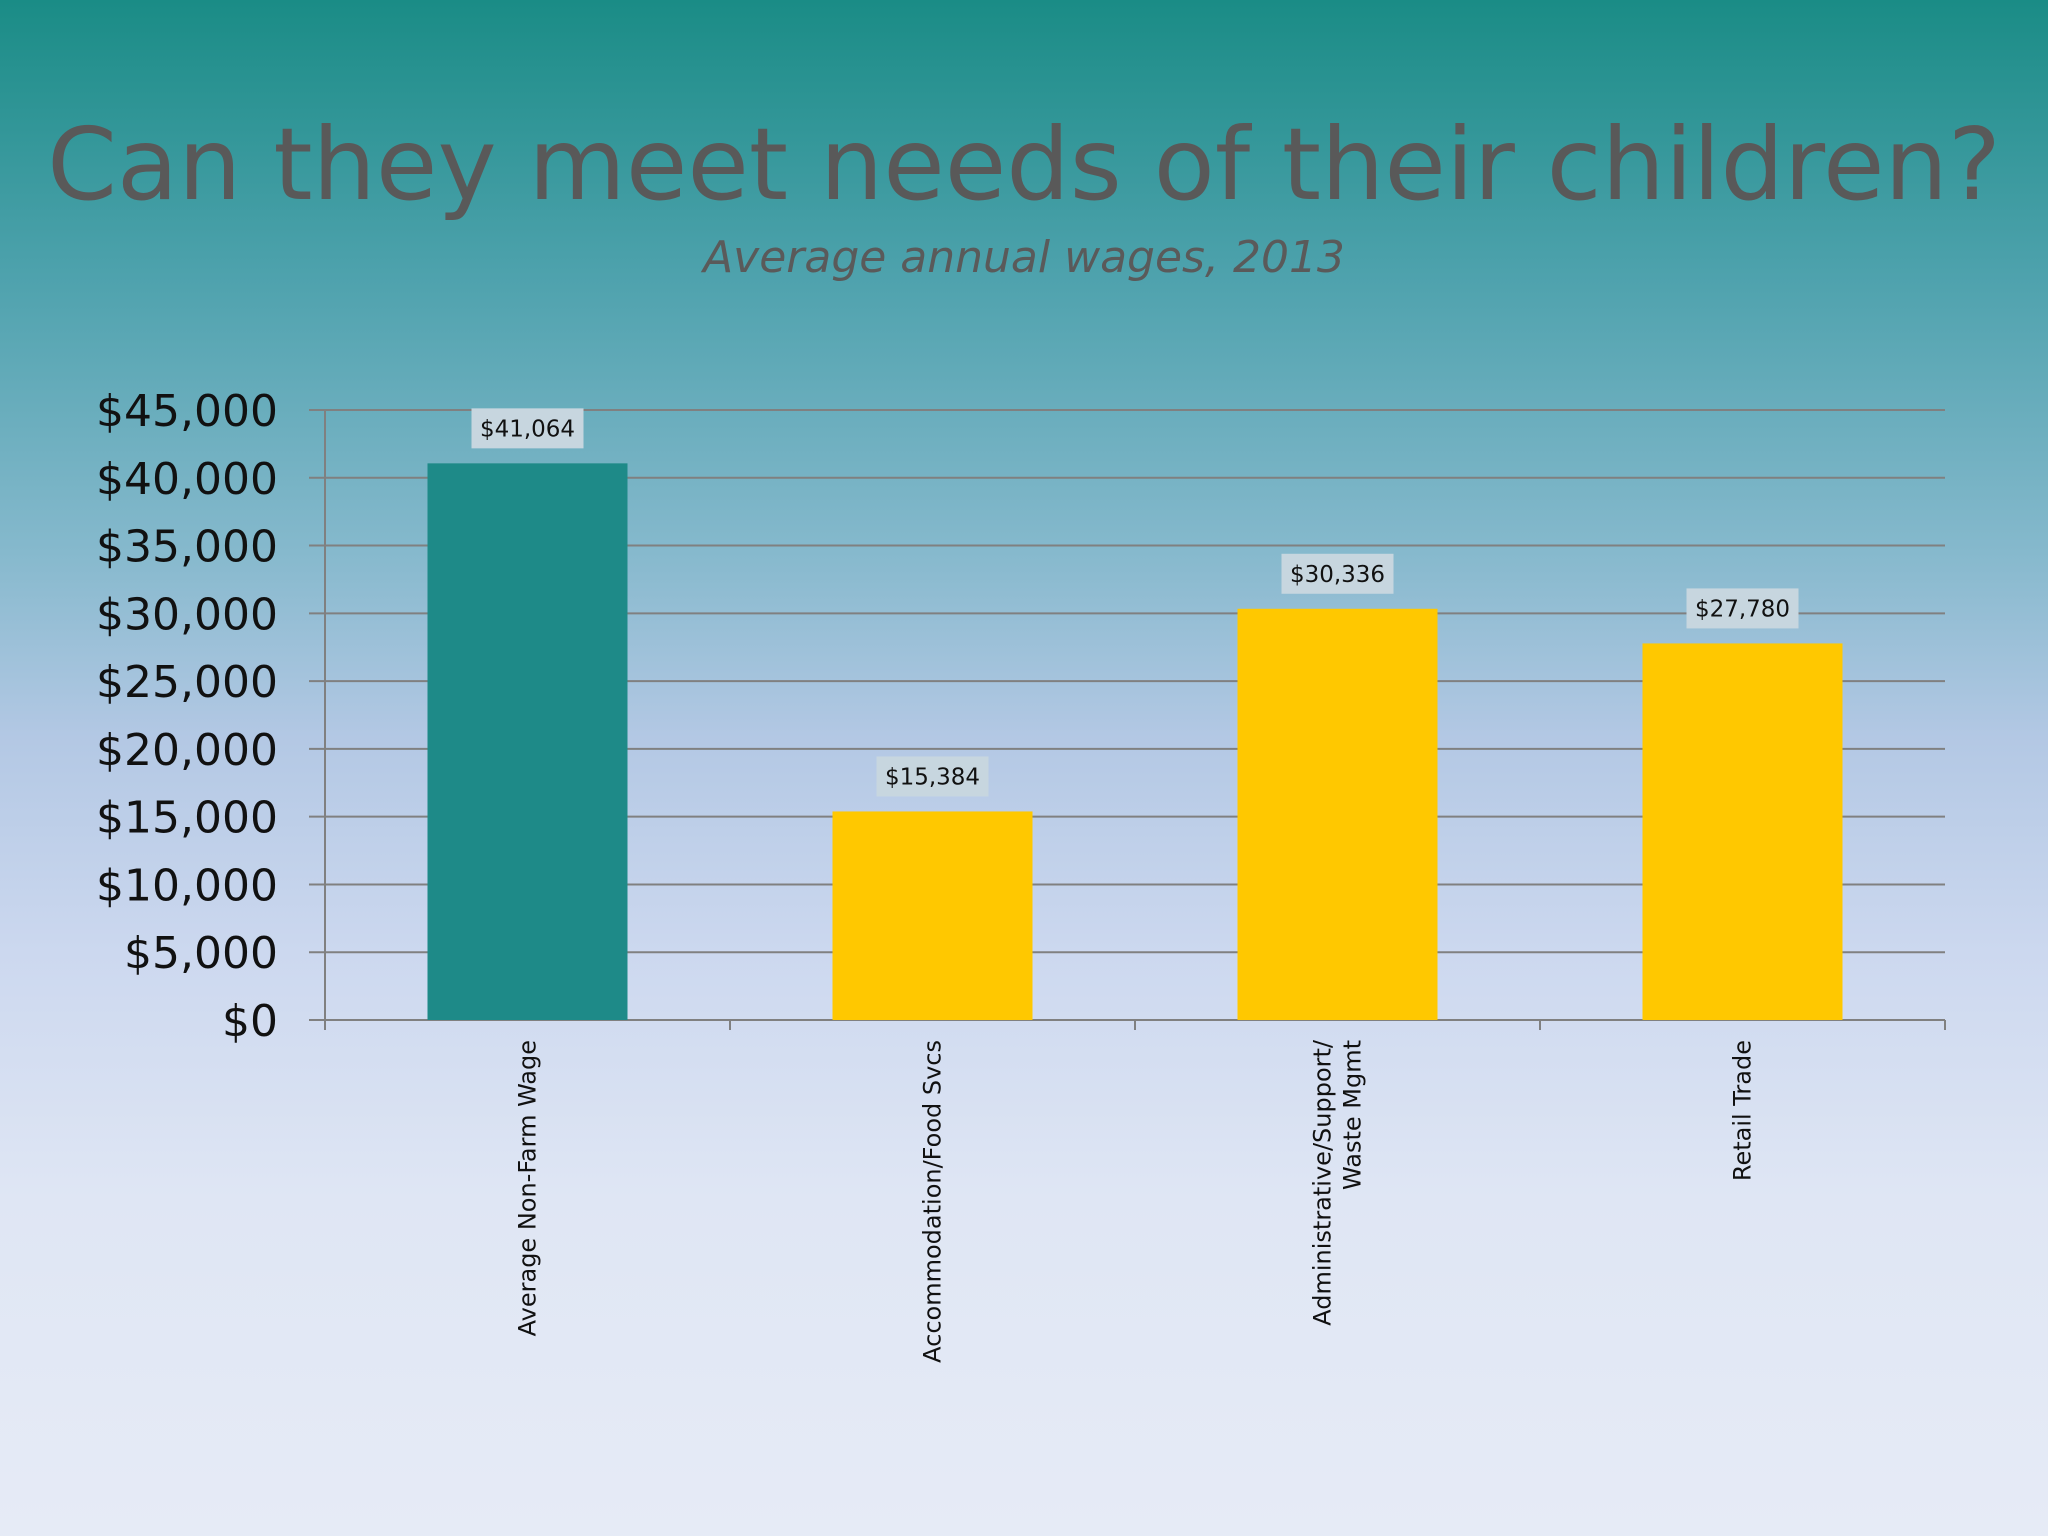  Describe the element at coordinates (1353, 1115) in the screenshot. I see `x-category-label-line: Waste Mgmt` at that location.